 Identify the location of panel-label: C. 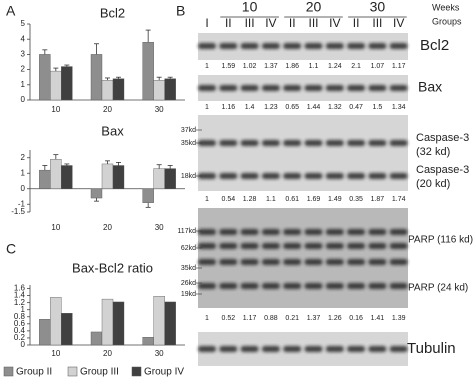
(11, 249).